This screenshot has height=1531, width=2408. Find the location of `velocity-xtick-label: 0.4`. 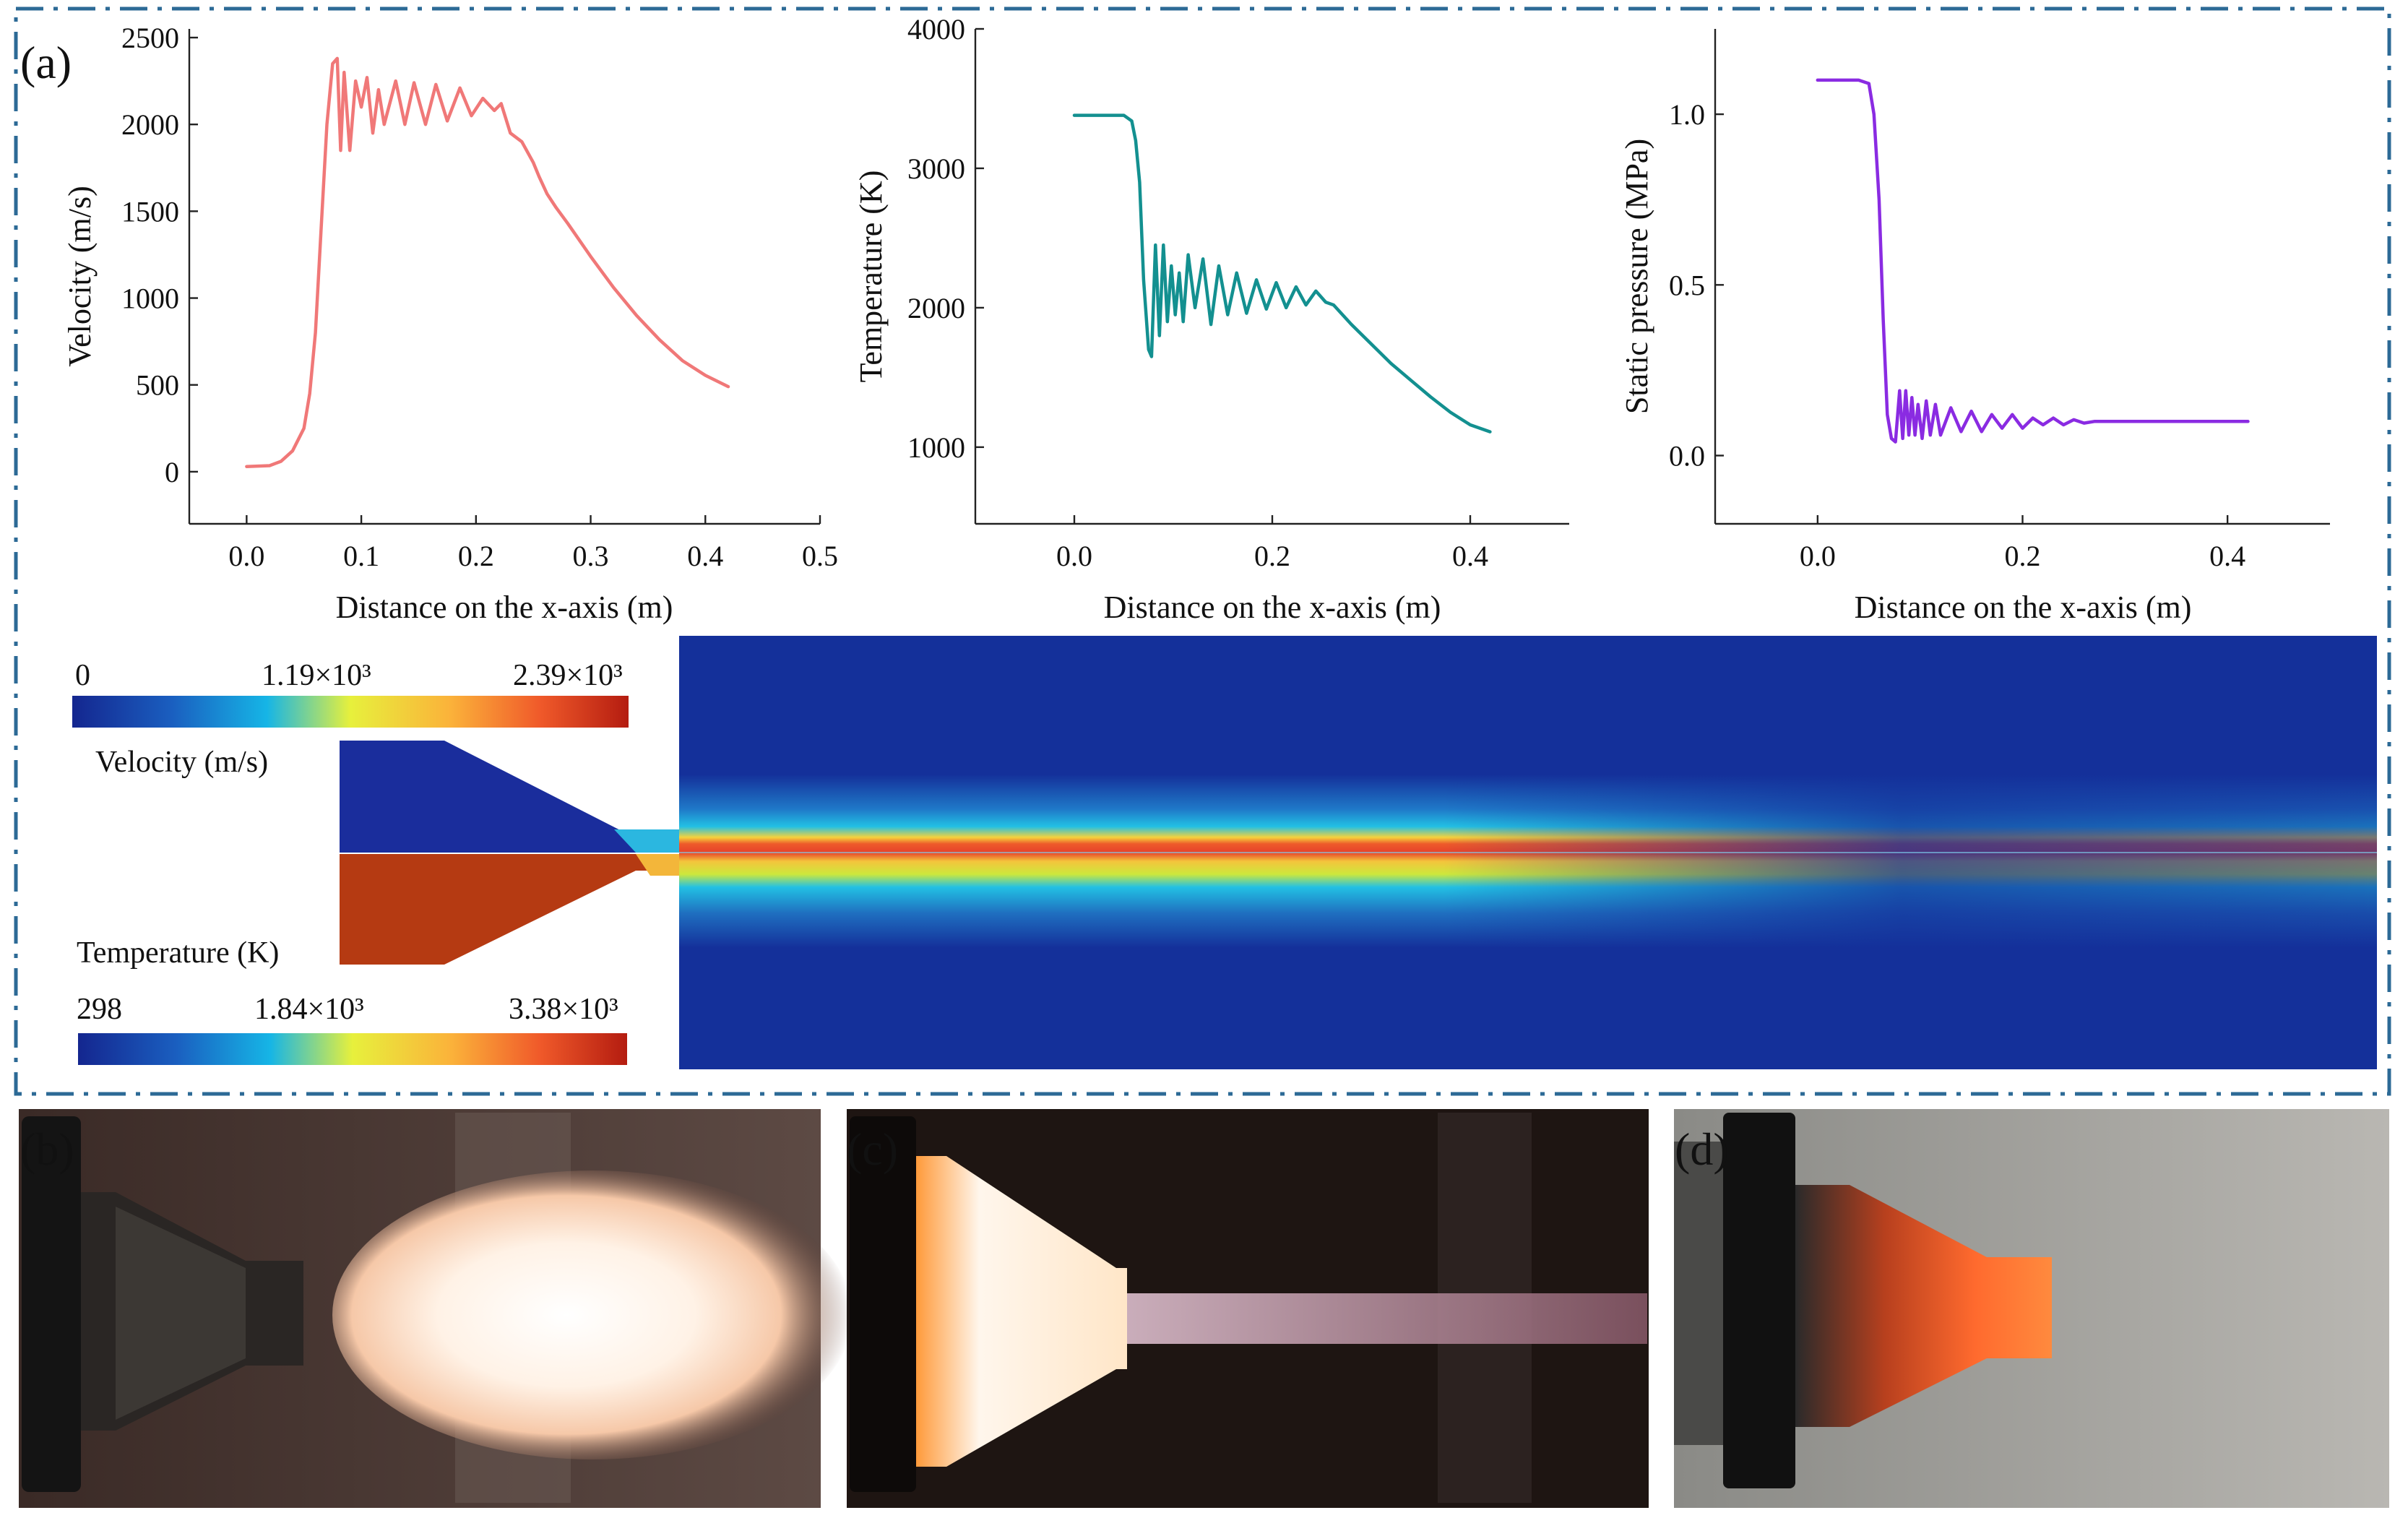

velocity-xtick-label: 0.4 is located at coordinates (705, 556).